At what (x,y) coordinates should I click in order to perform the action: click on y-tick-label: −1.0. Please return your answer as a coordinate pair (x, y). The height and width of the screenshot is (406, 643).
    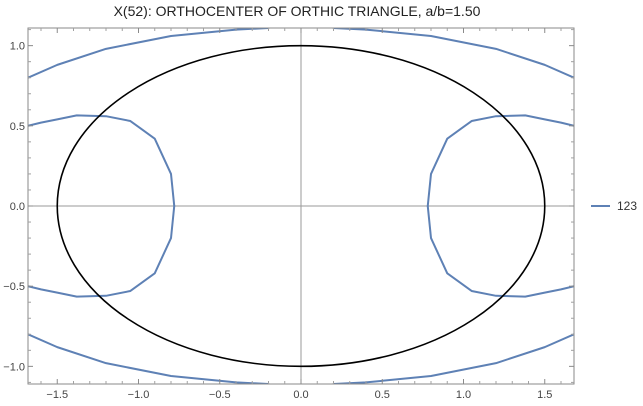
    Looking at the image, I should click on (14, 367).